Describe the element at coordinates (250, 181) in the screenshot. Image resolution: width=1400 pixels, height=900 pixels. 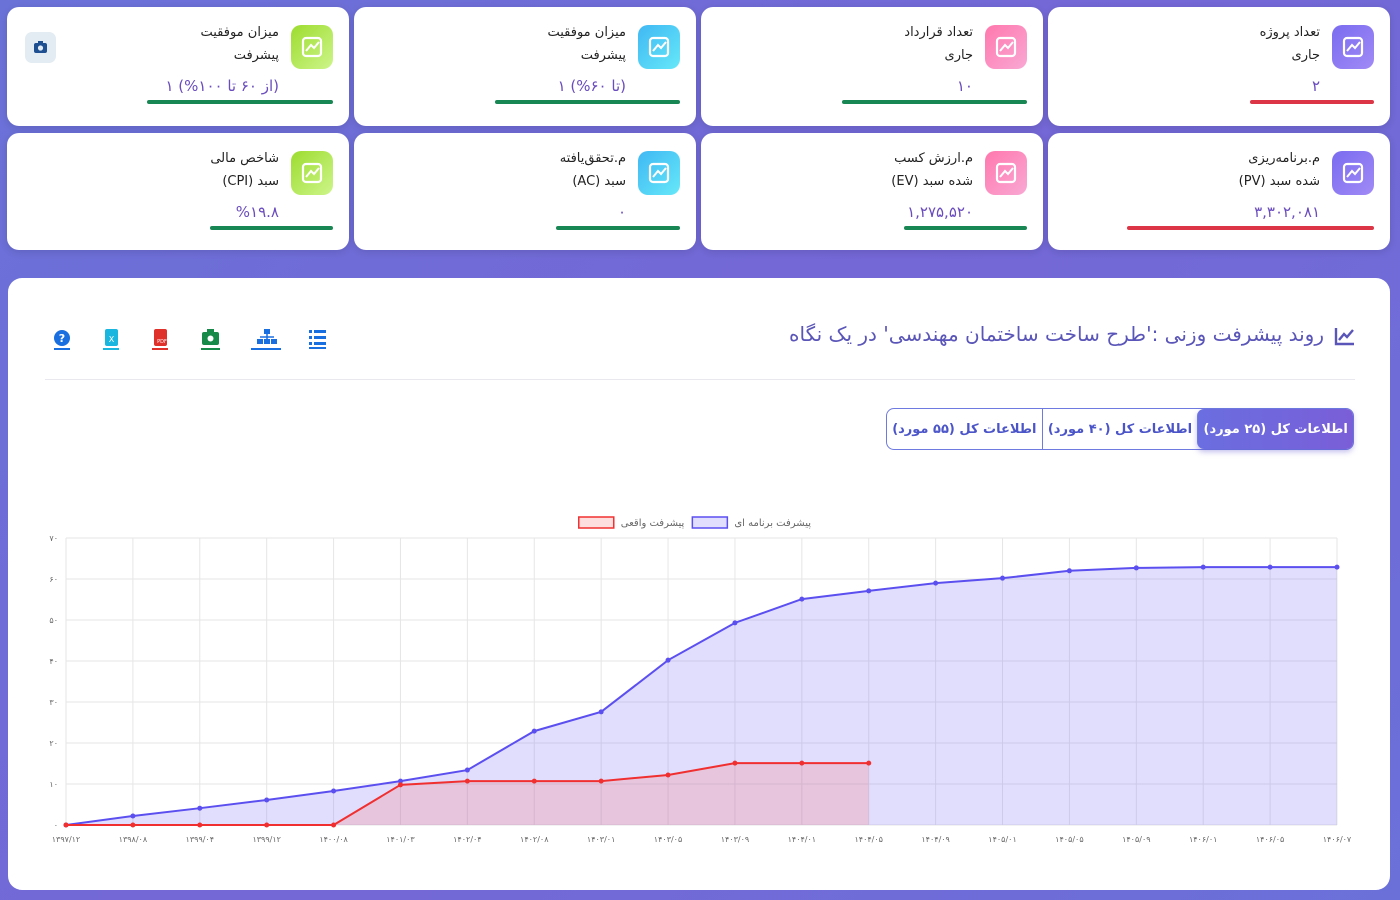
I see `card-title: سبد (CPI)` at that location.